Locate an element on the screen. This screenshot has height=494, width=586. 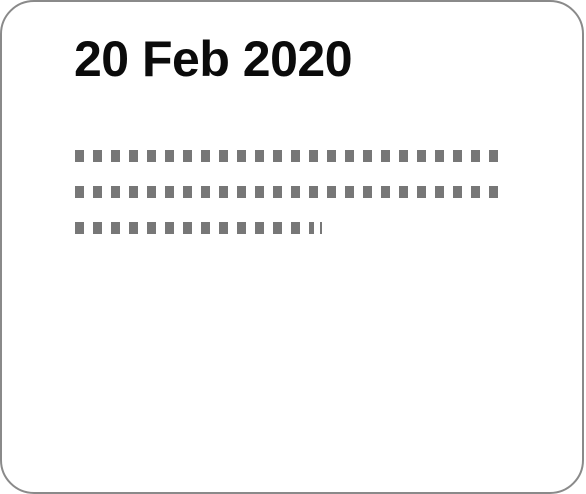
text-cursor is located at coordinates (321, 228).